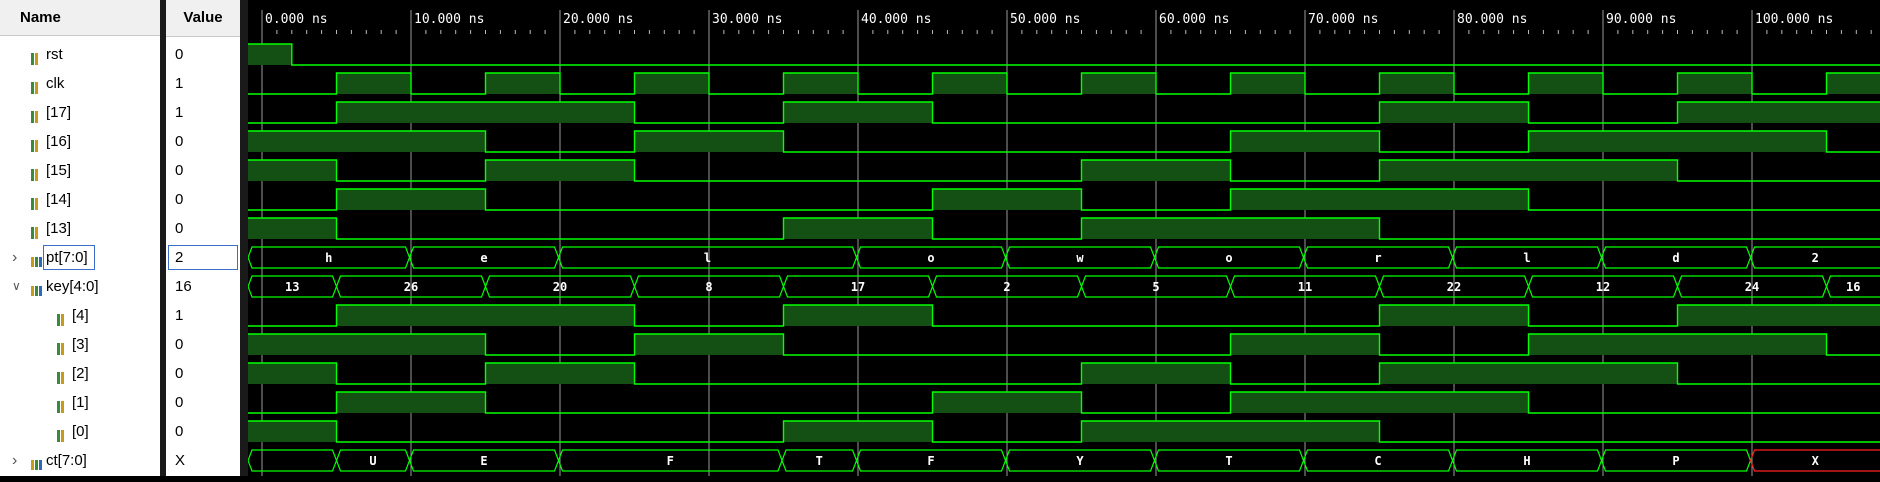  I want to click on signal-row-key4: [4], so click(80, 315).